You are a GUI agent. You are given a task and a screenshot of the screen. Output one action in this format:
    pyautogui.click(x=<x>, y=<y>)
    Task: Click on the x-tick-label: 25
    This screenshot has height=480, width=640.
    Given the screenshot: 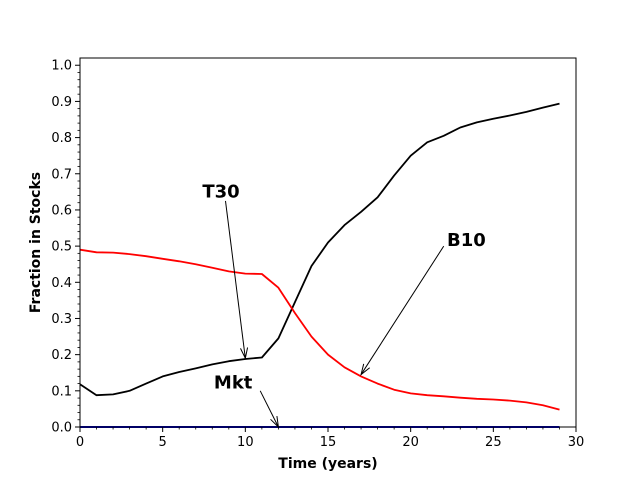 What is the action you would take?
    pyautogui.click(x=493, y=442)
    